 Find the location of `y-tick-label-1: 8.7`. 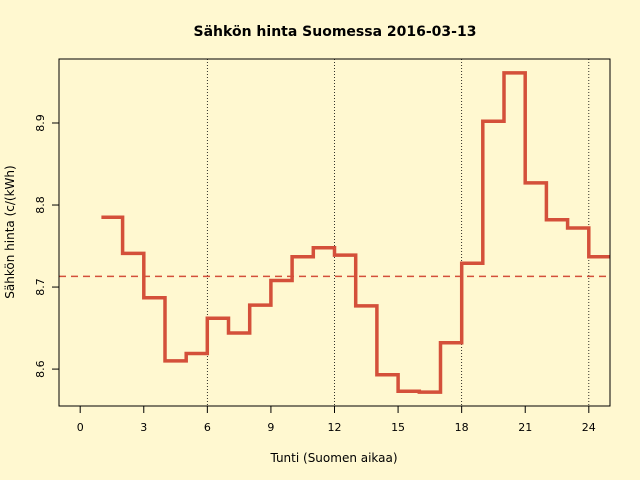

y-tick-label-1: 8.7 is located at coordinates (40, 287).